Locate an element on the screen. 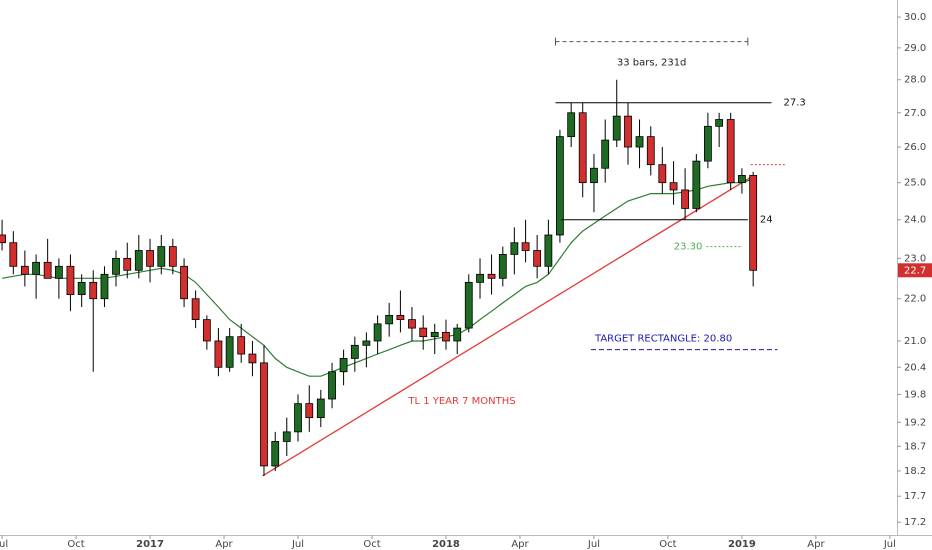 The image size is (932, 550). range-label: 33 bars, 231d is located at coordinates (652, 63).